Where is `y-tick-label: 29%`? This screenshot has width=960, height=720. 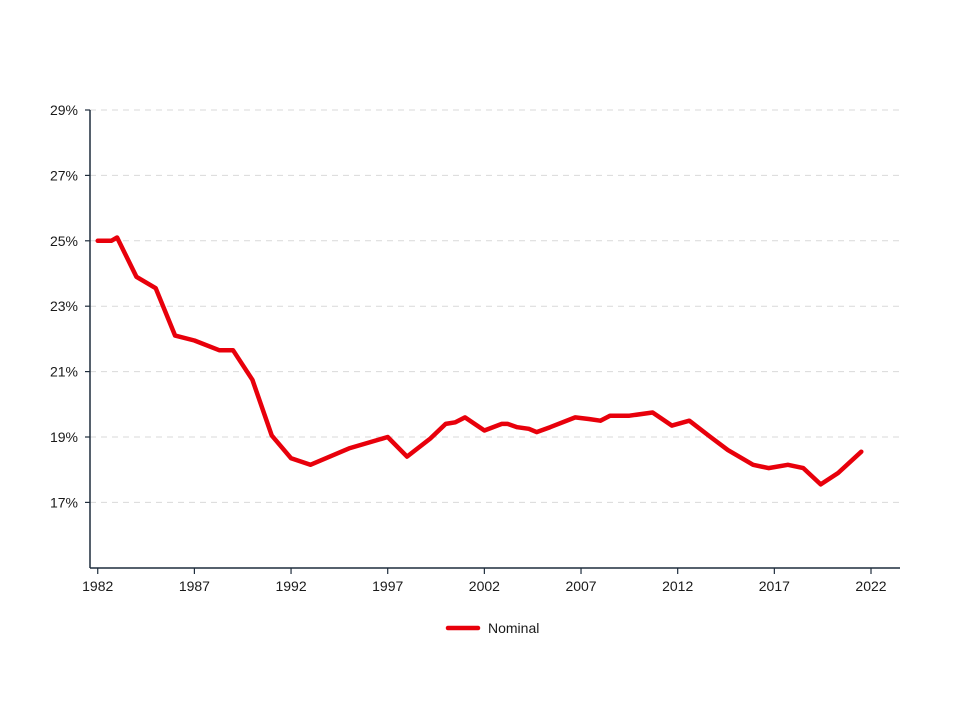
y-tick-label: 29% is located at coordinates (64, 110).